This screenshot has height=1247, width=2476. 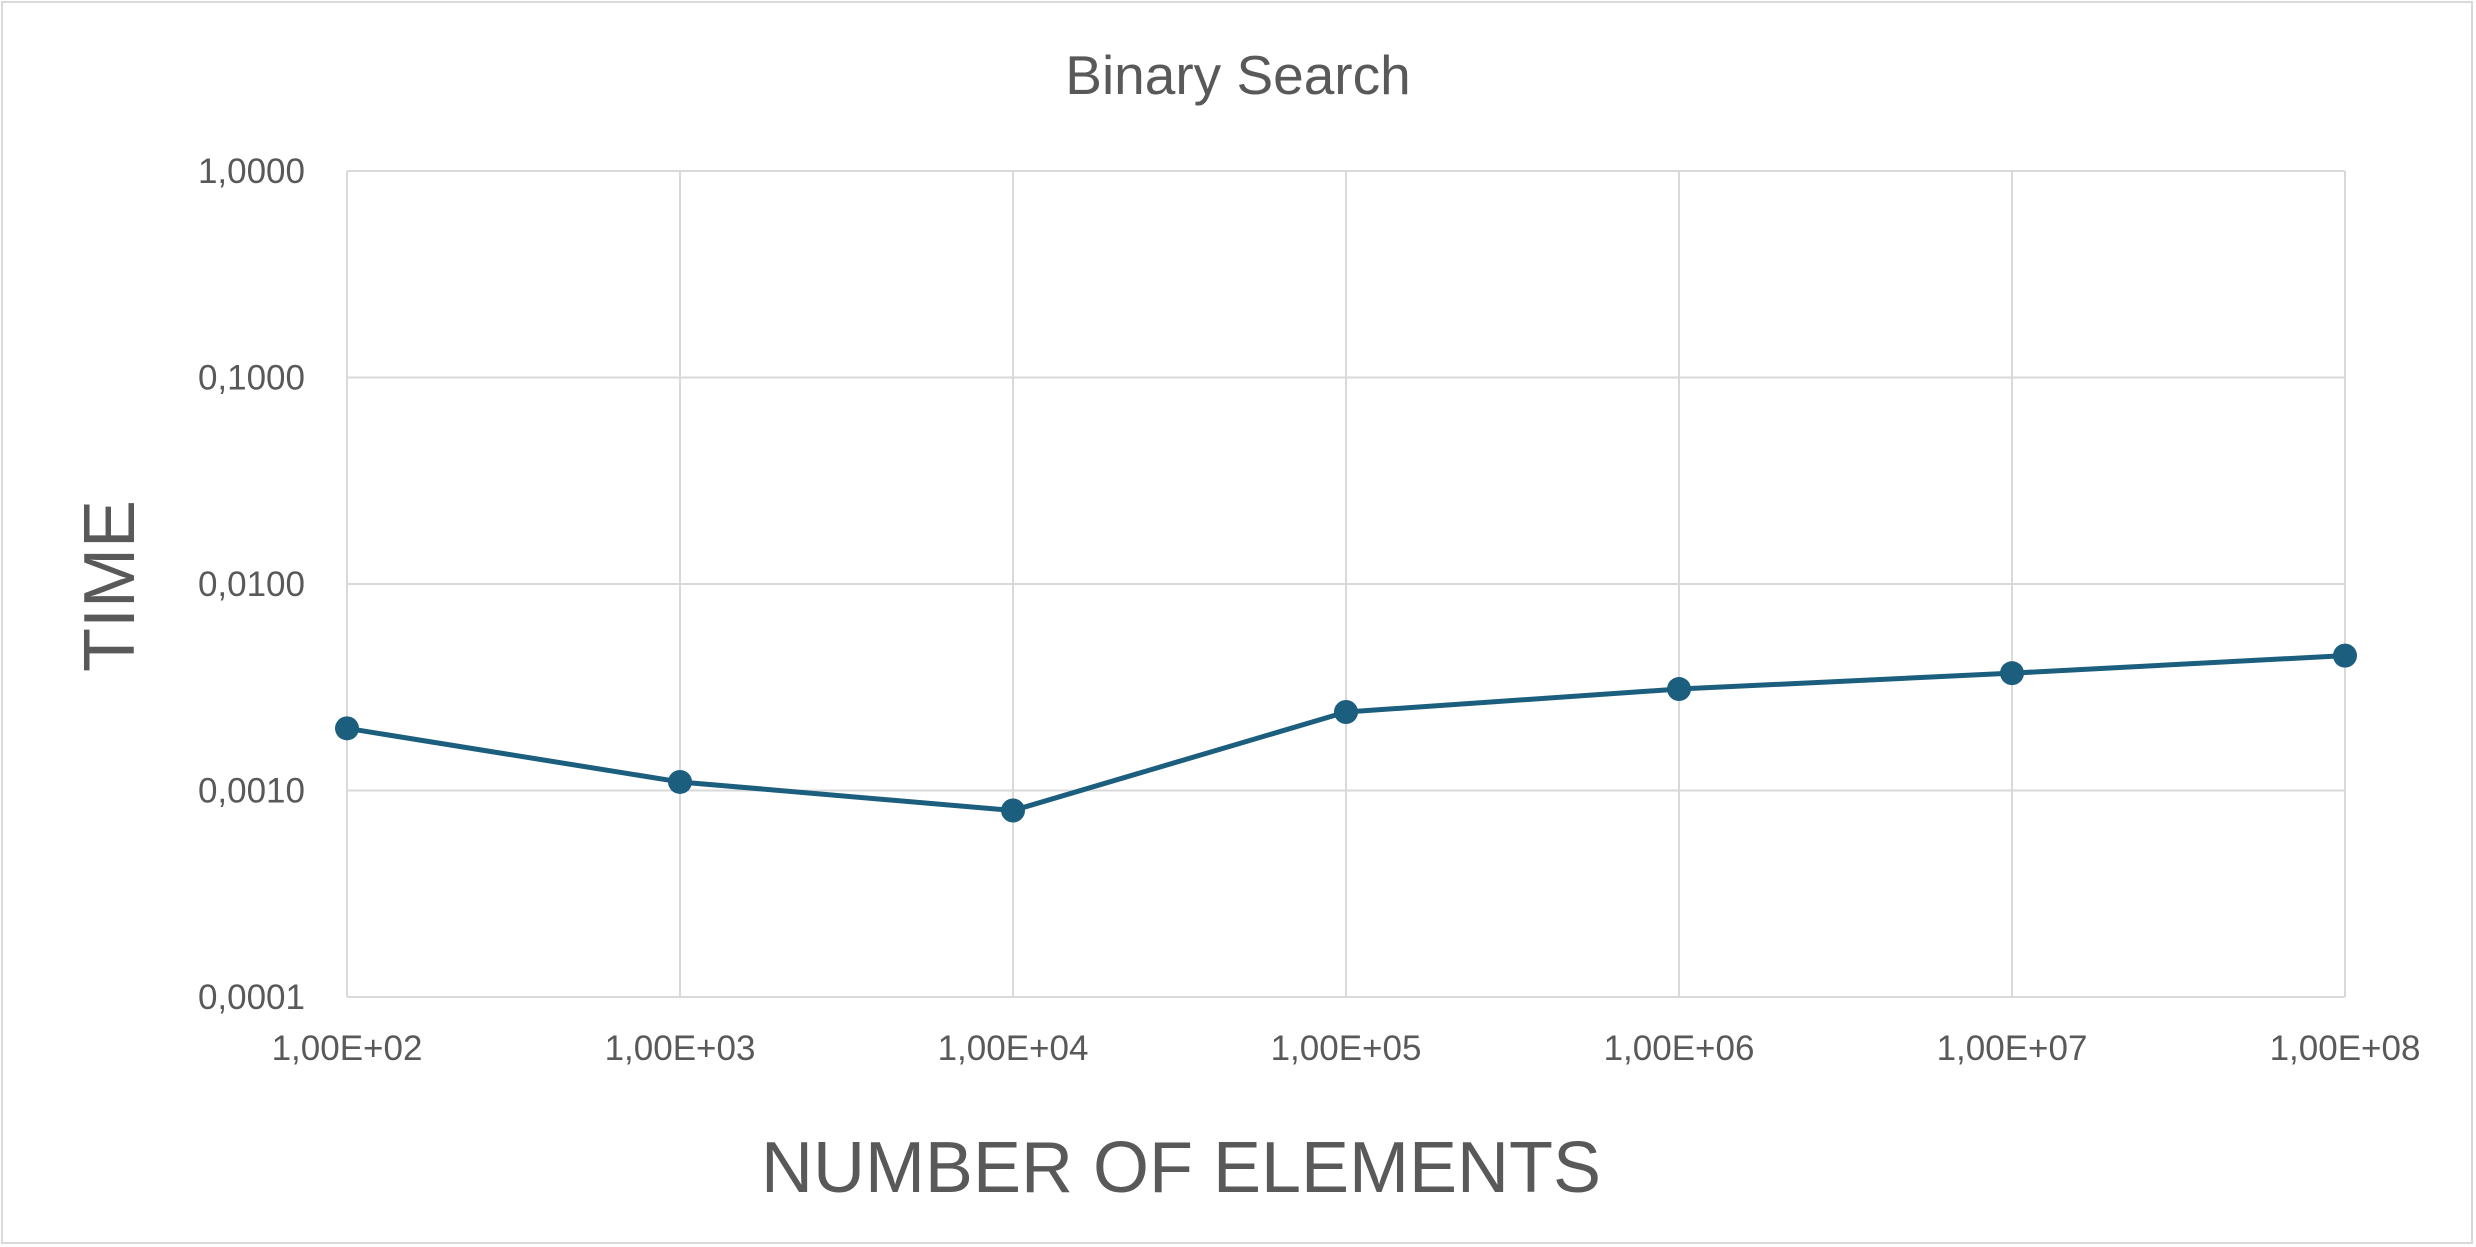 I want to click on y-tick-label: 0,0100, so click(x=251, y=584).